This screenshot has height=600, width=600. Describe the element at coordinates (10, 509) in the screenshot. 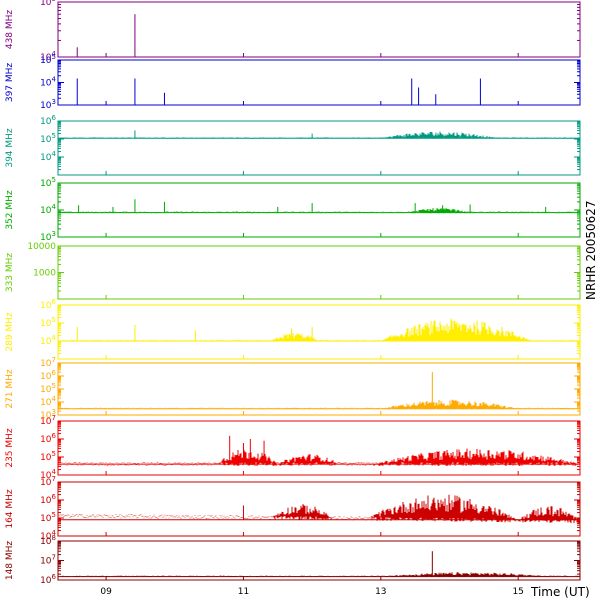

I see `panel-label: 164 MHz` at that location.